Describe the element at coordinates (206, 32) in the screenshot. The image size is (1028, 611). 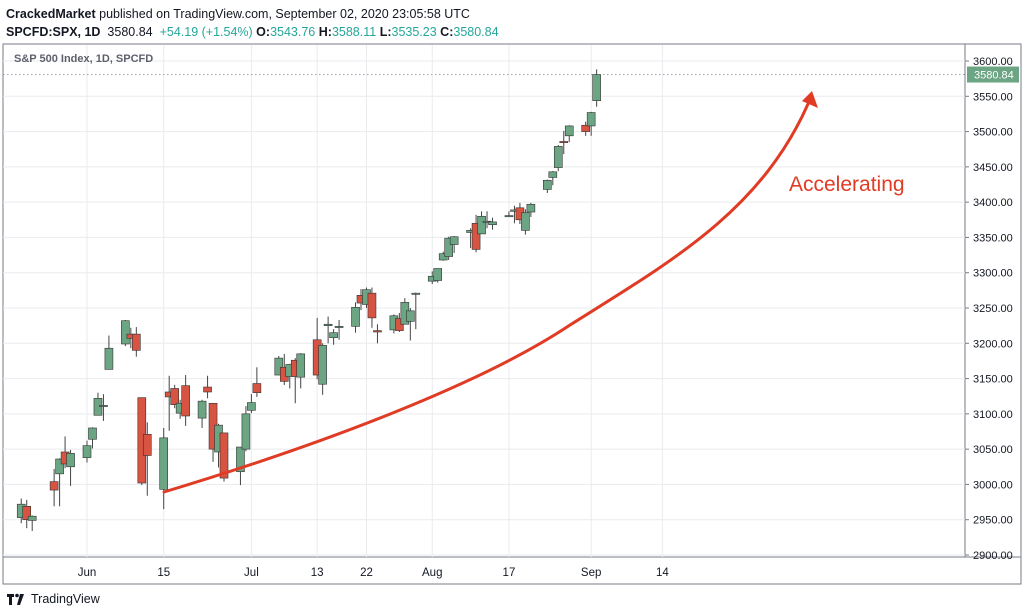
I see `price-change: +54.19 (+1.54%)` at that location.